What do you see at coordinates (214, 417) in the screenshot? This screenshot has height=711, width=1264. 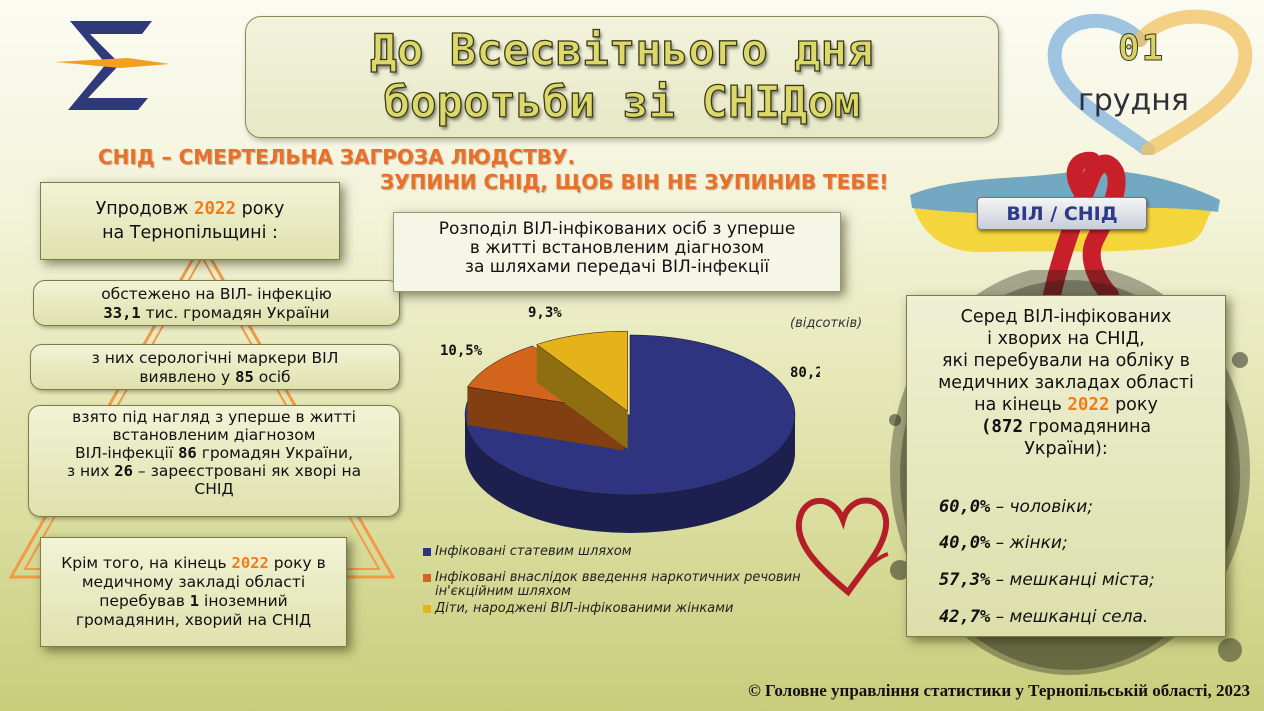 I see `supervision-text-1: взято під нагляд з уперше в житті` at bounding box center [214, 417].